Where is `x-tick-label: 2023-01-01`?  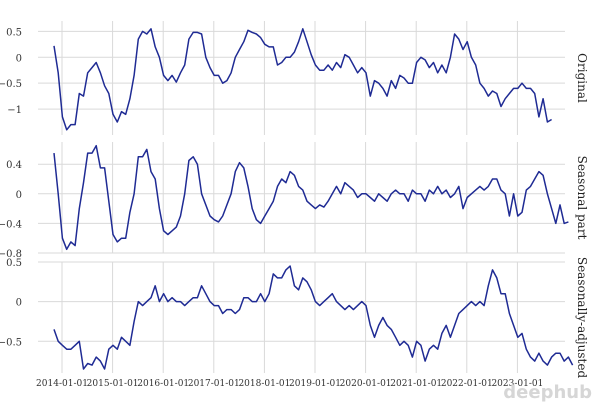 x-tick-label: 2023-01-01 is located at coordinates (517, 384).